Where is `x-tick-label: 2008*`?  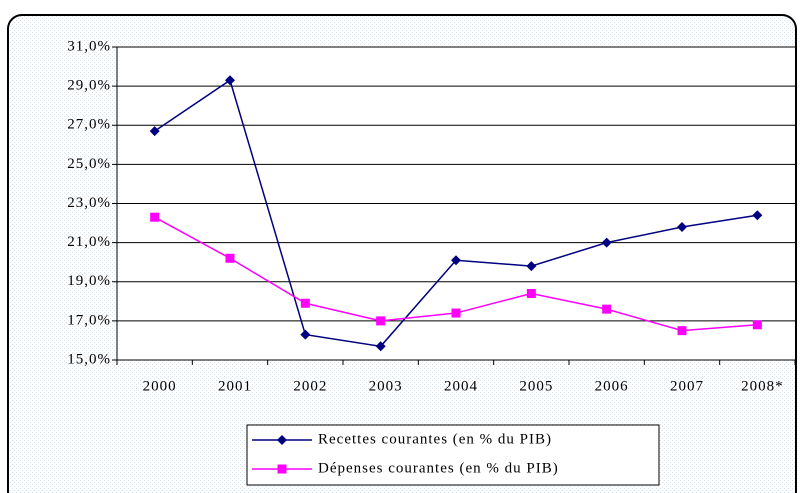 x-tick-label: 2008* is located at coordinates (762, 386).